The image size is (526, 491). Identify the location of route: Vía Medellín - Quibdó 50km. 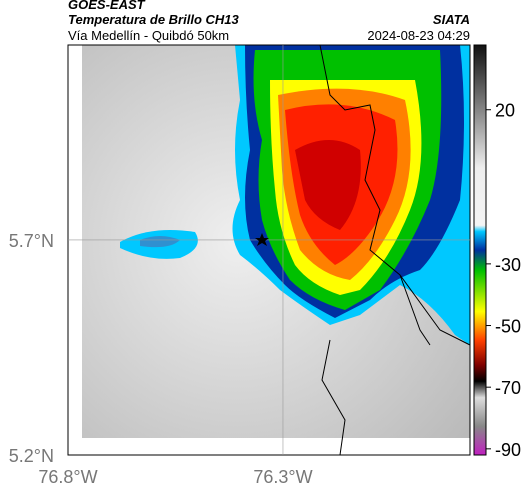
(148, 35).